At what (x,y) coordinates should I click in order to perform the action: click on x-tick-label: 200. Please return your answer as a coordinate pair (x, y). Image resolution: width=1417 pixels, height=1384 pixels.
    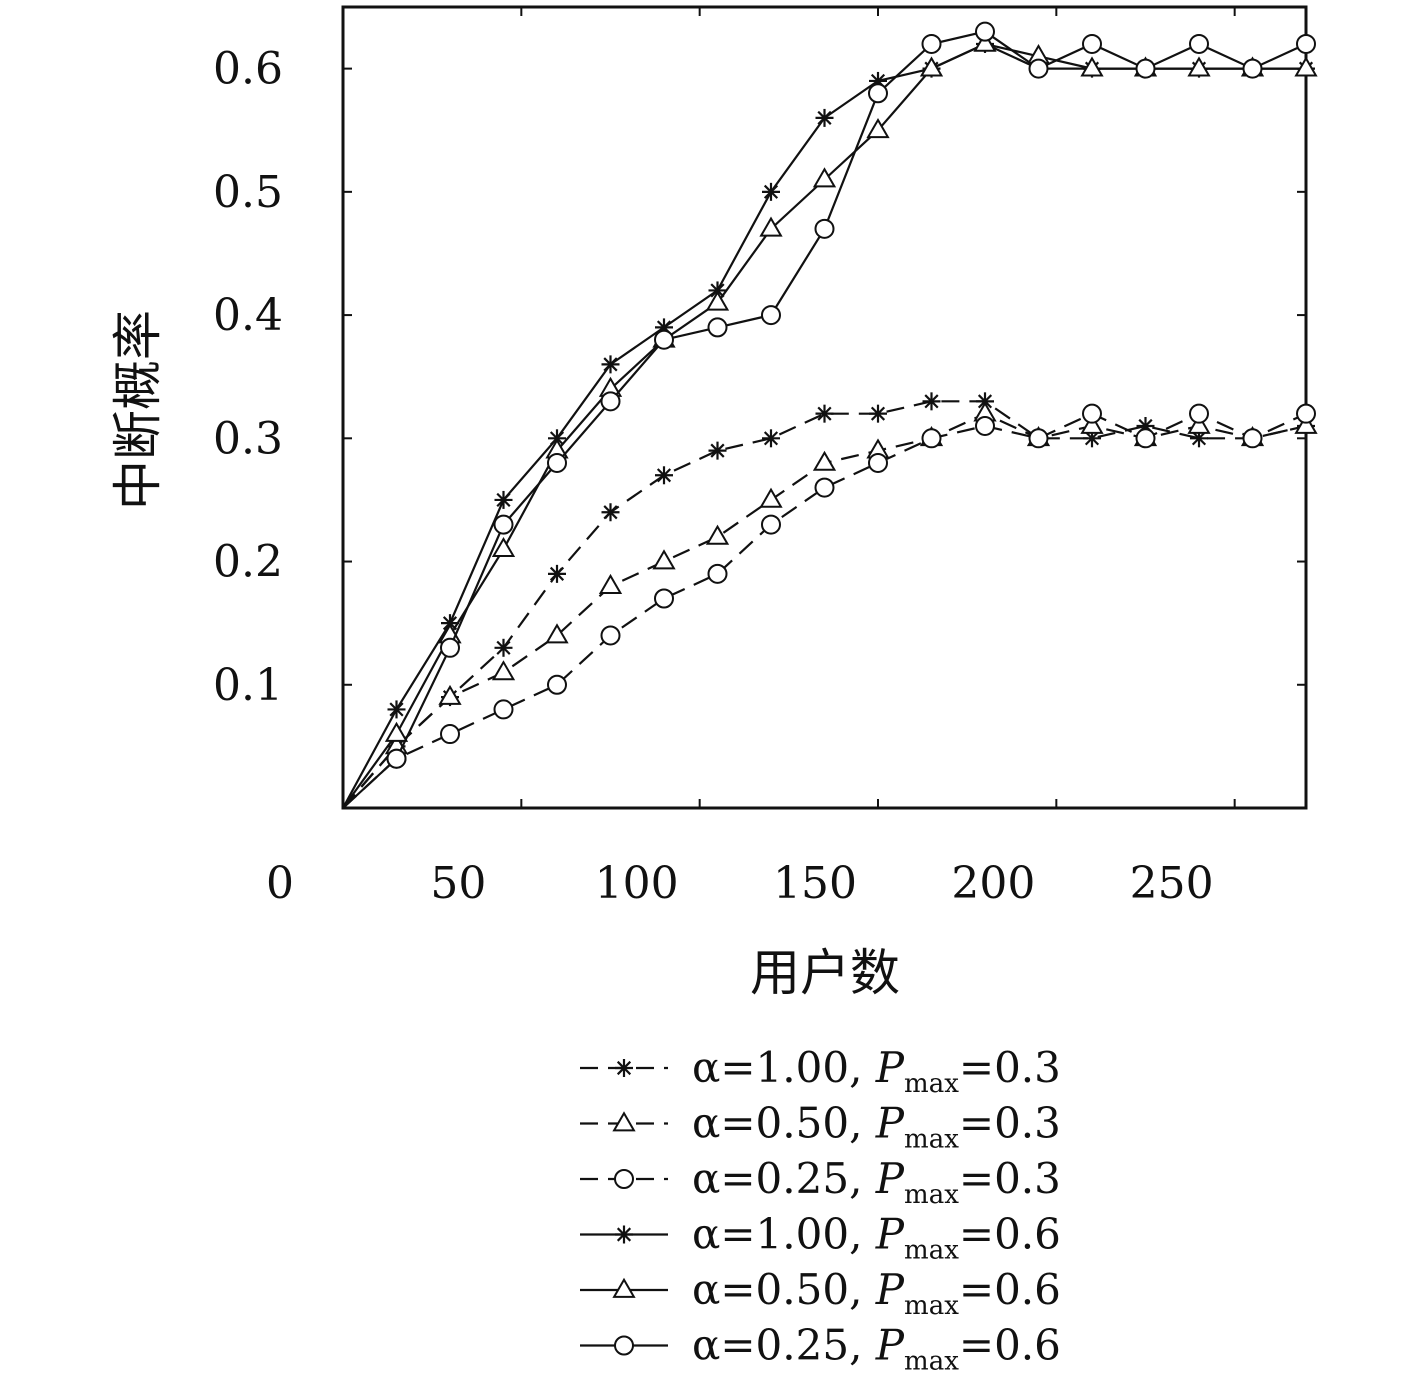
    Looking at the image, I should click on (993, 883).